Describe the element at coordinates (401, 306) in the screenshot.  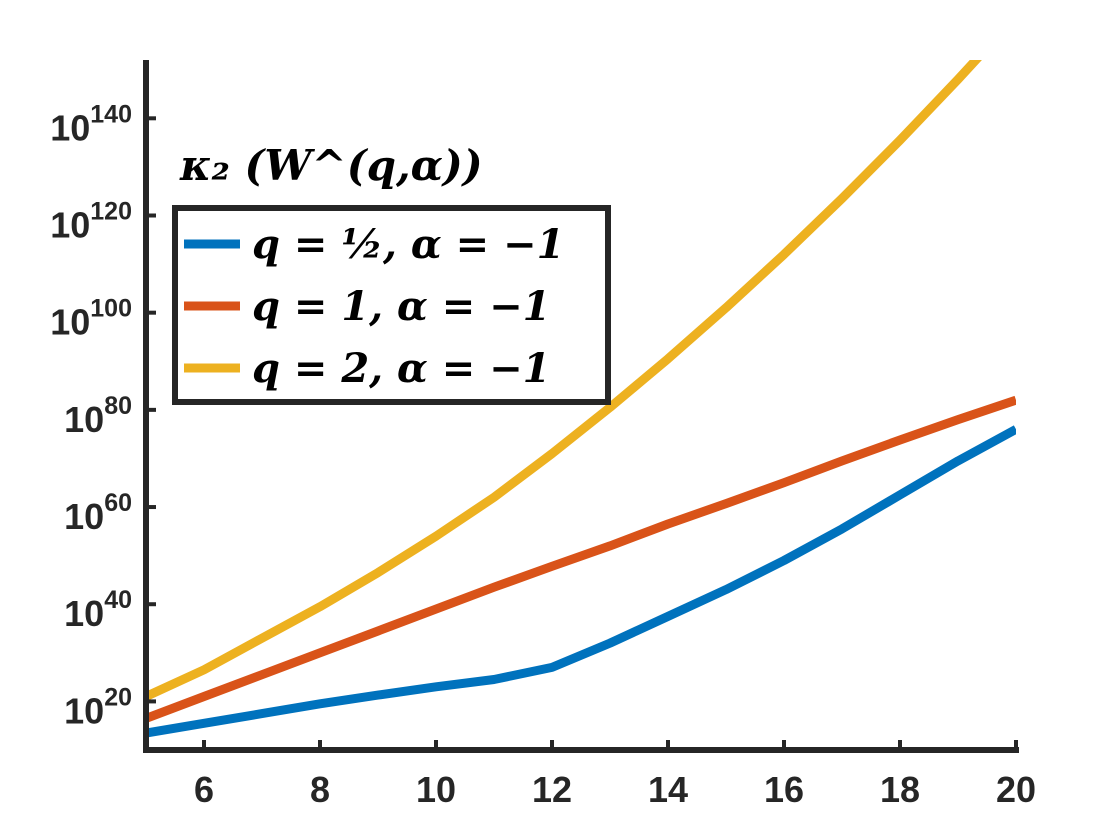
I see `legend-label-2: q = 1, α = −1` at that location.